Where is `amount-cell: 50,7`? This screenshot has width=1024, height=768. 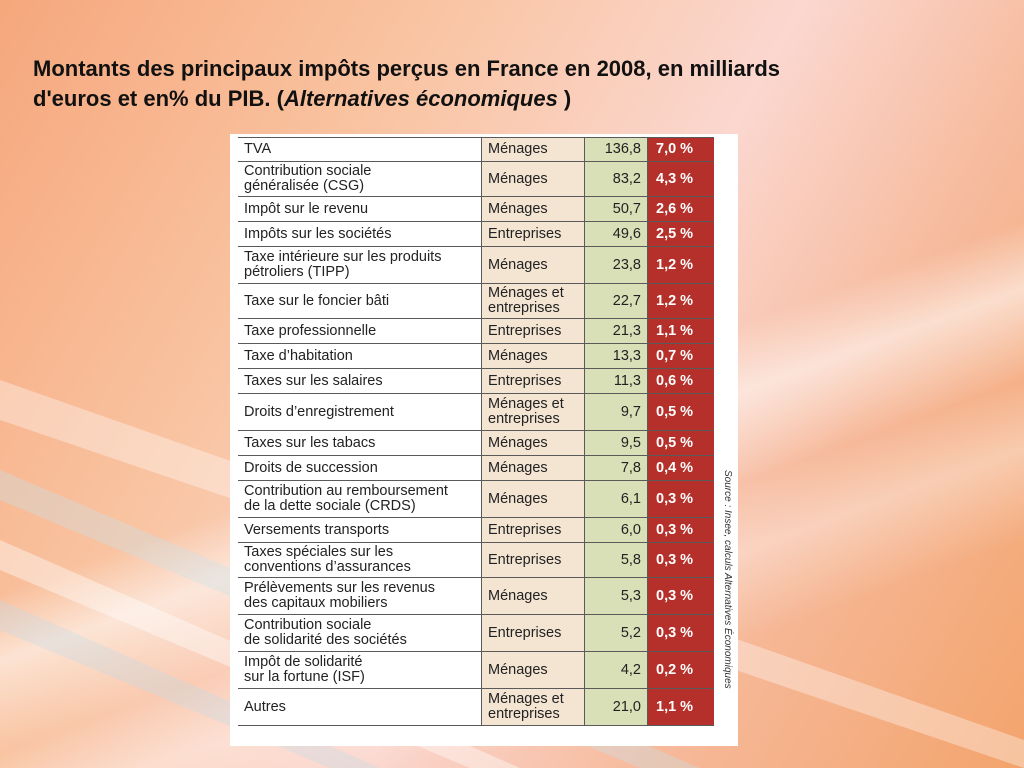 amount-cell: 50,7 is located at coordinates (616, 209).